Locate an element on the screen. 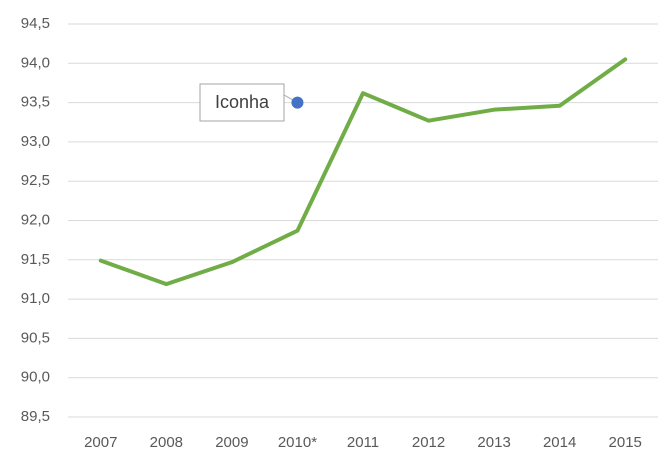  y-tick-label: 90,0 is located at coordinates (35, 377).